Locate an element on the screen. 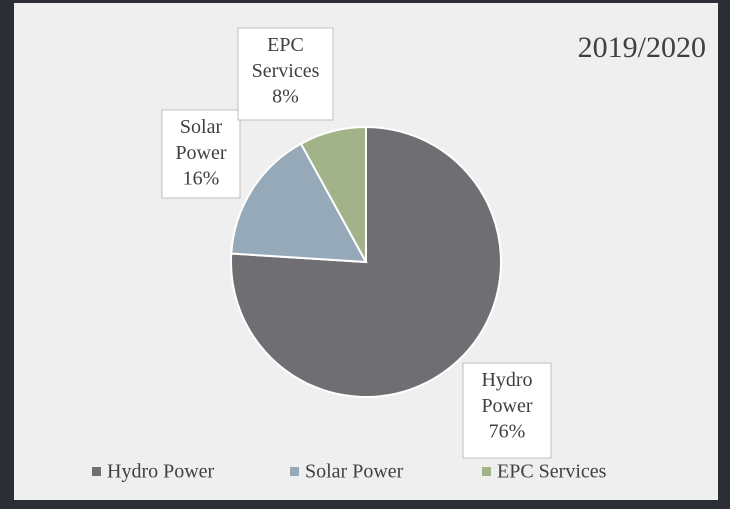 This screenshot has height=509, width=730. legend-label: EPC Services is located at coordinates (552, 472).